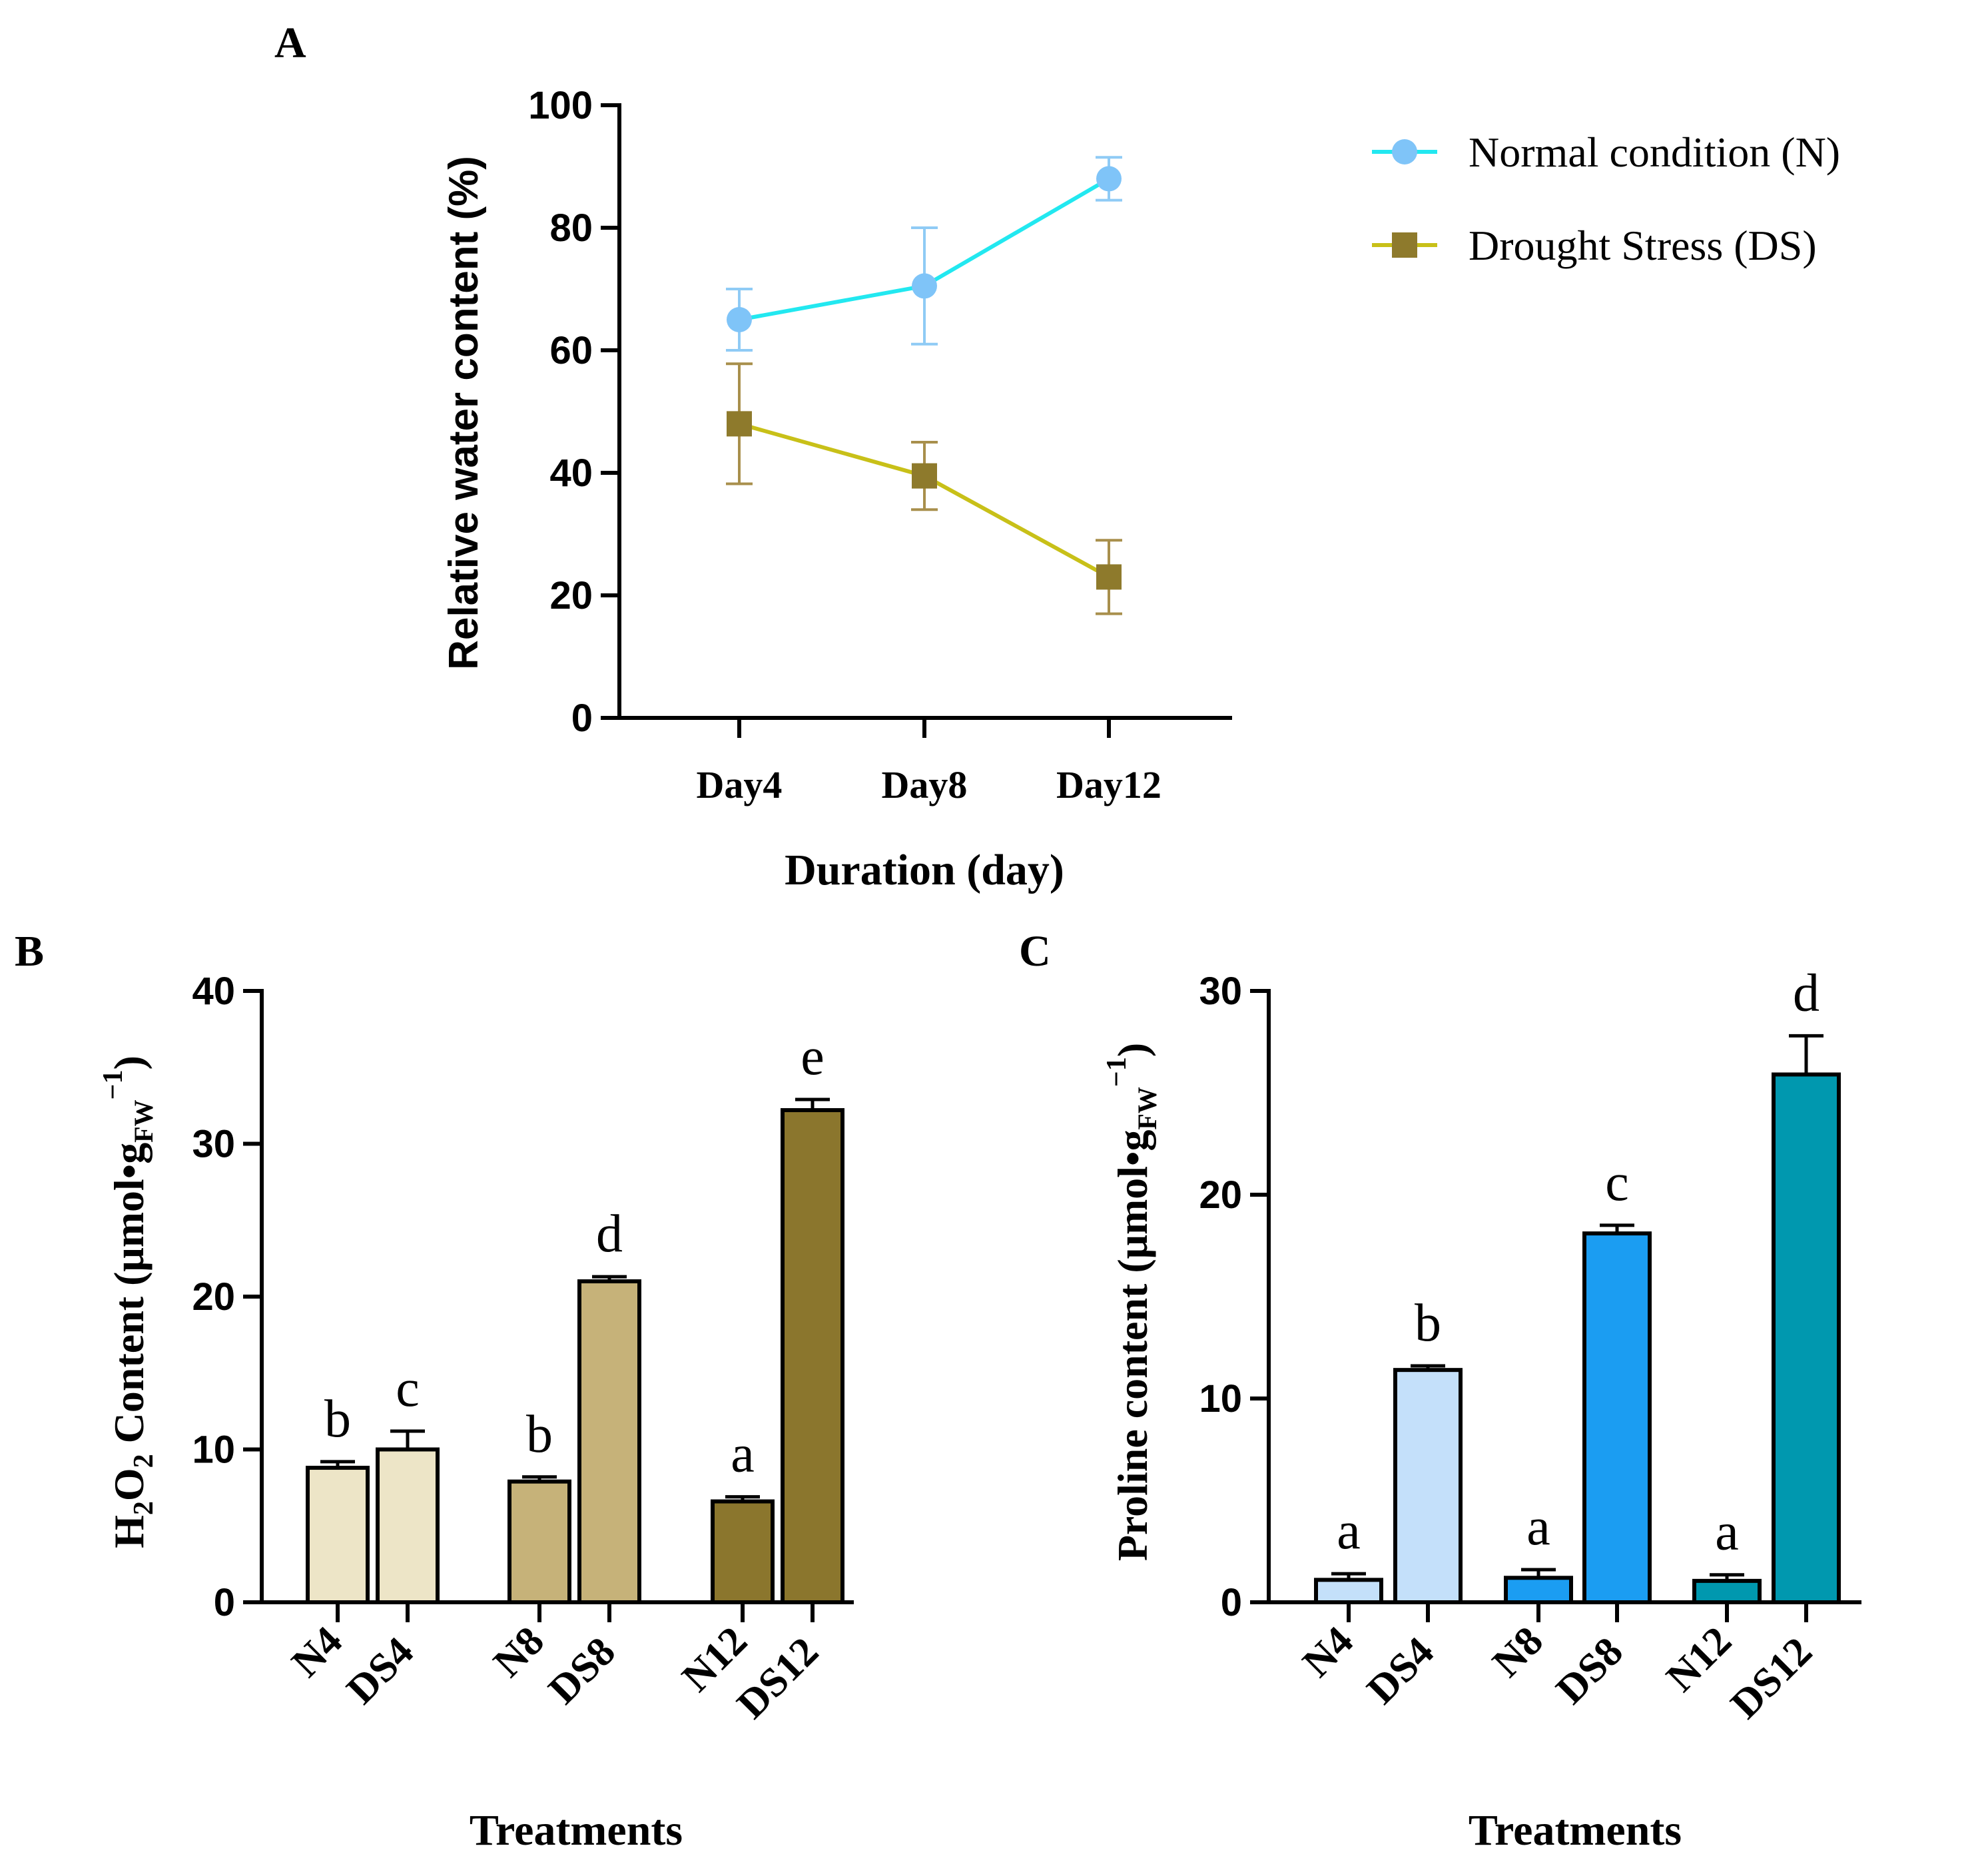 Image resolution: width=1988 pixels, height=1862 pixels. What do you see at coordinates (813, 1057) in the screenshot?
I see `significance-letter: e` at bounding box center [813, 1057].